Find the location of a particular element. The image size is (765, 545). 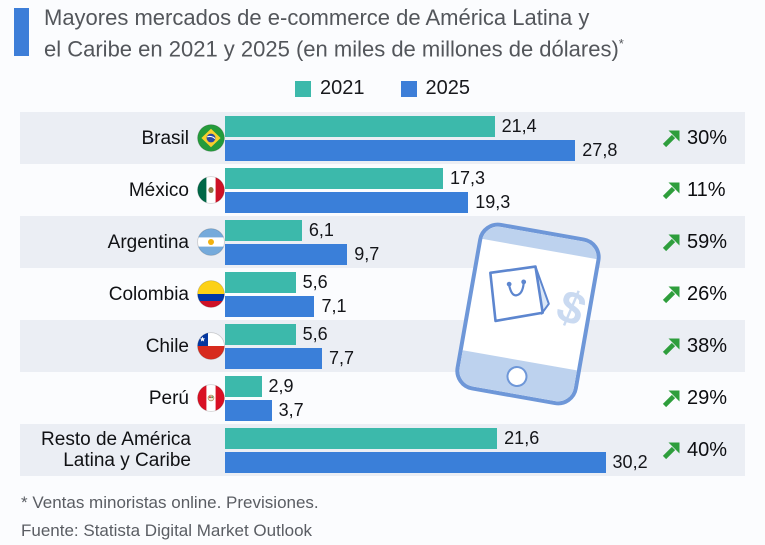

growth-percent: 11% is located at coordinates (706, 189).